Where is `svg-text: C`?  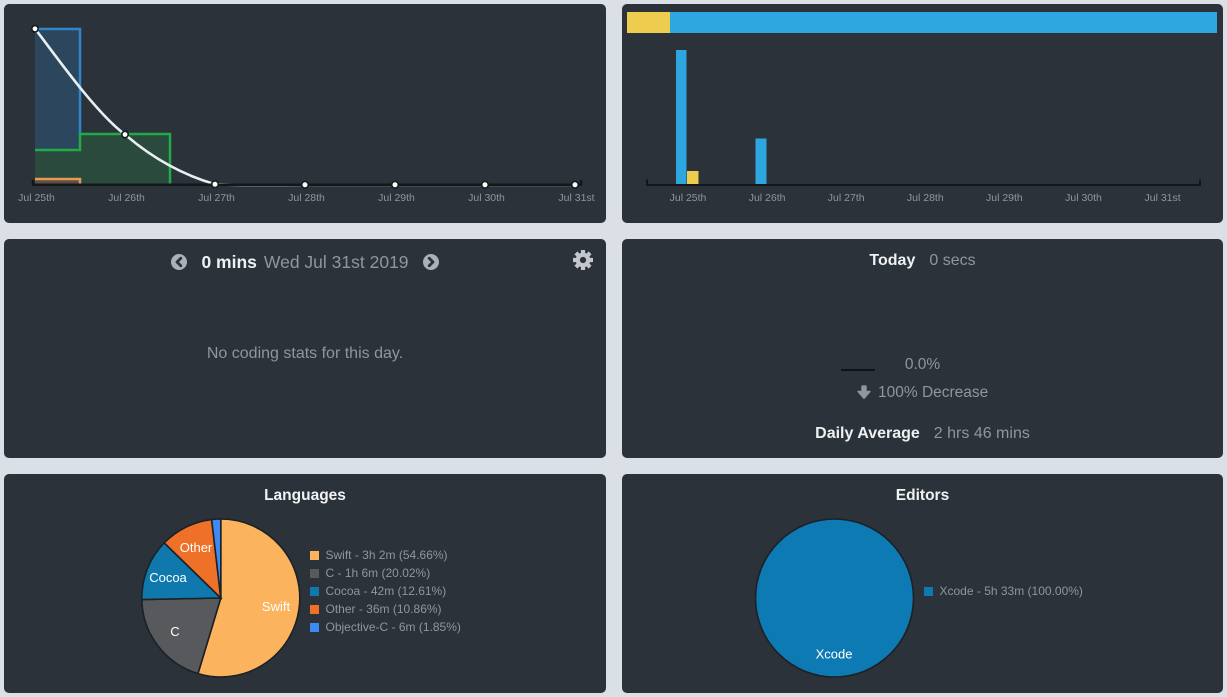
svg-text: C is located at coordinates (174, 631).